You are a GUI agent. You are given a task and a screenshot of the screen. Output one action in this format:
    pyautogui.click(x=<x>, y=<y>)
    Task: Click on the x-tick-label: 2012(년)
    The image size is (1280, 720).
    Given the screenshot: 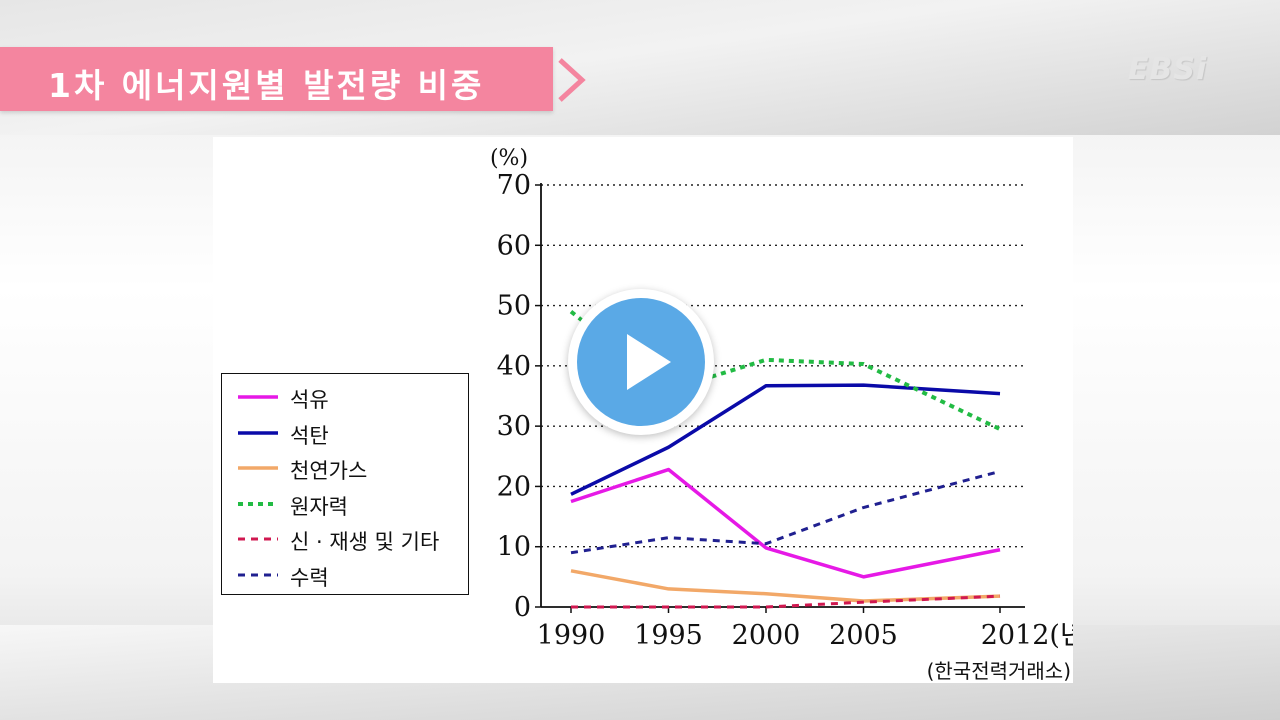 What is the action you would take?
    pyautogui.click(x=1027, y=635)
    